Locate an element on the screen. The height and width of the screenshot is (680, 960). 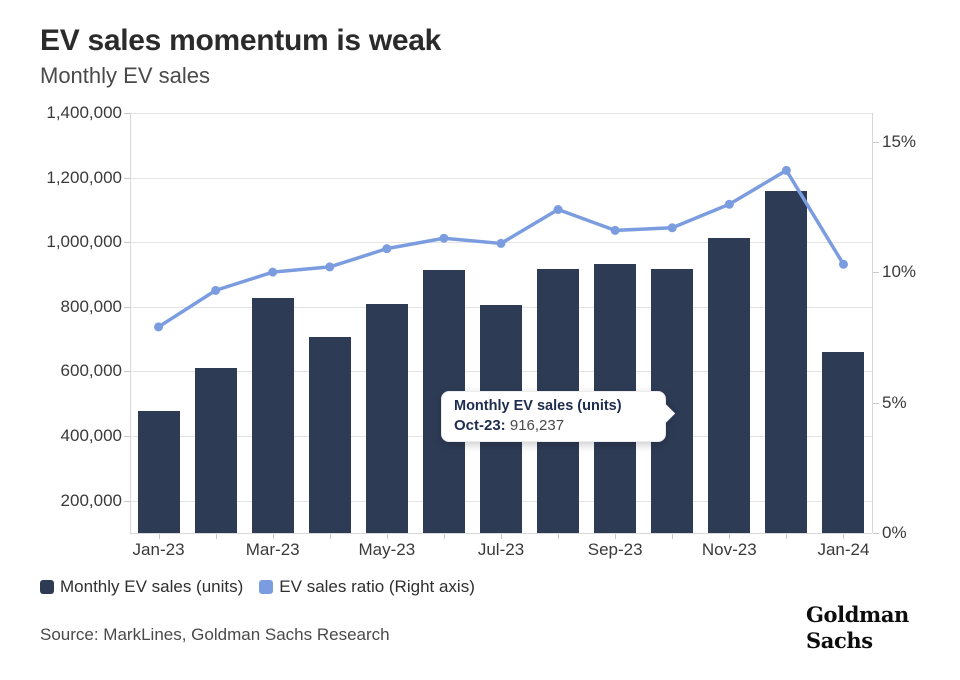
x-axis-line is located at coordinates (501, 533).